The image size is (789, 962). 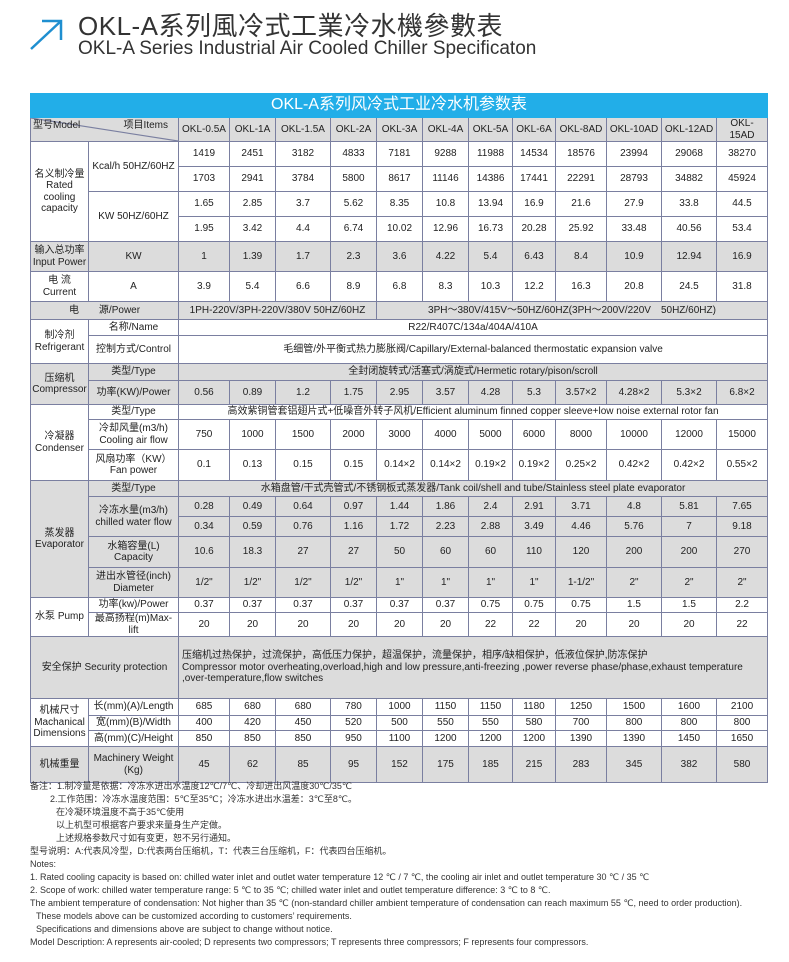 What do you see at coordinates (445, 506) in the screenshot?
I see `value-cell: 1.86` at bounding box center [445, 506].